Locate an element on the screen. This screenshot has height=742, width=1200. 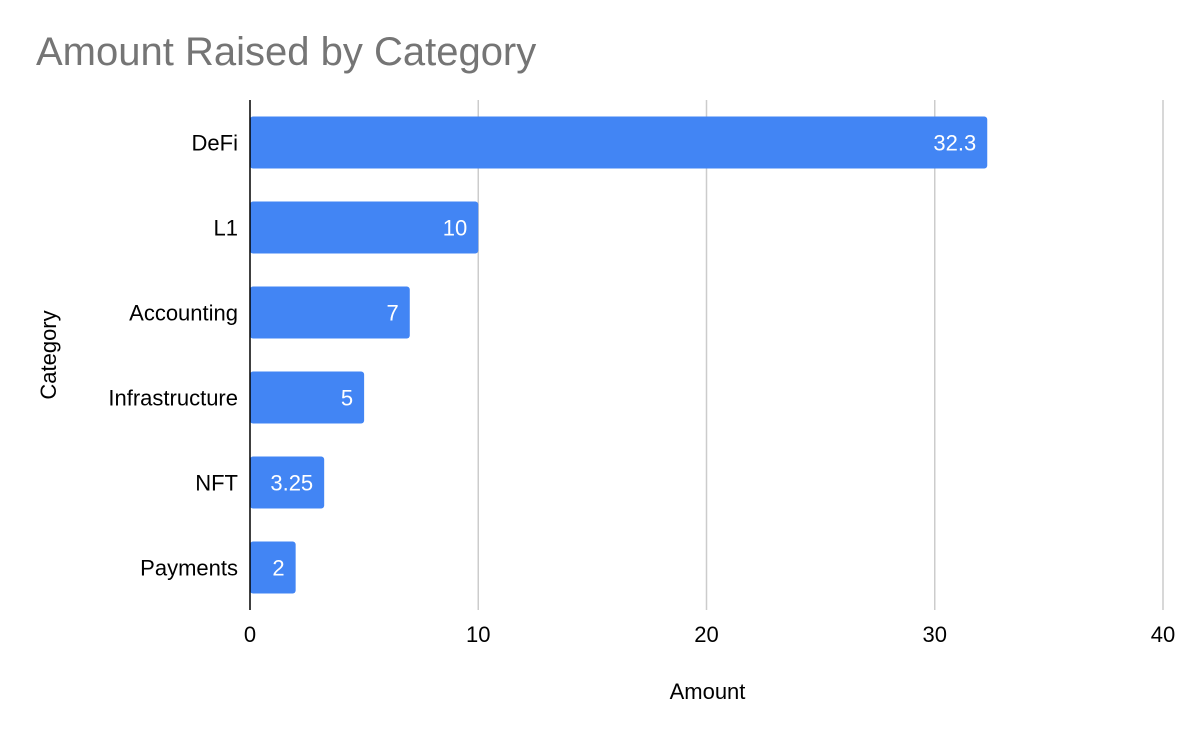
data-label-nft: 3.25 is located at coordinates (291, 483).